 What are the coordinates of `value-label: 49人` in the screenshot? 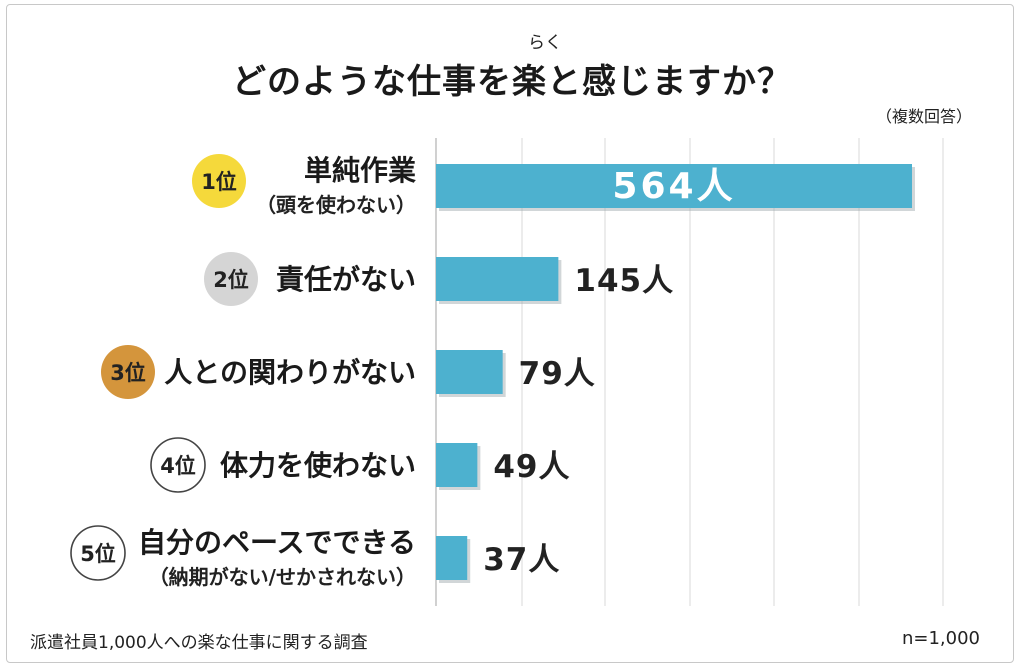 It's located at (531, 467).